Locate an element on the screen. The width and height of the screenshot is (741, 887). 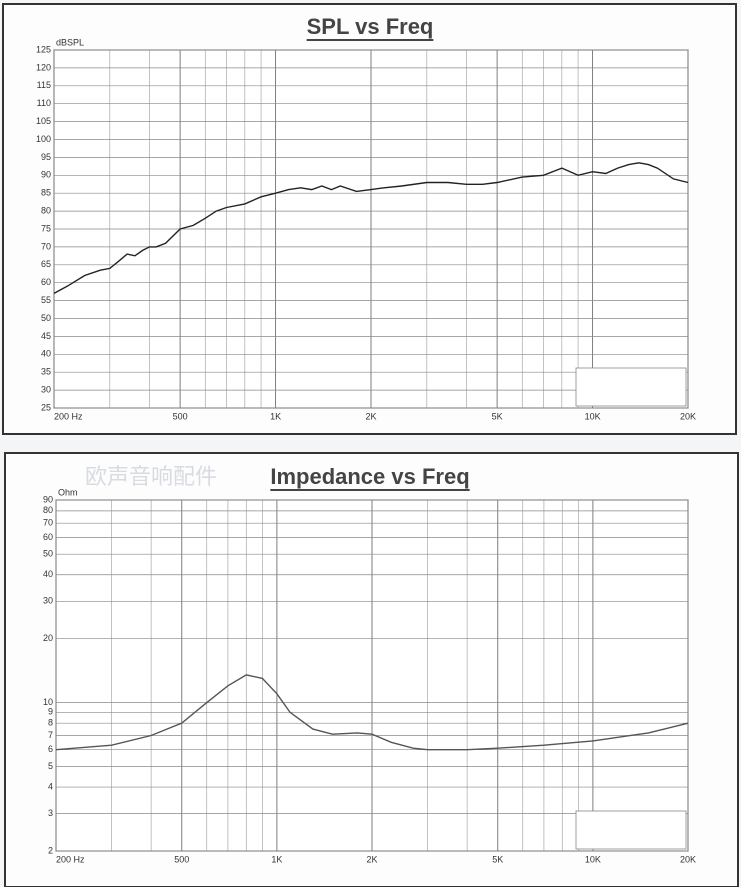
y-tick-label: 100 is located at coordinates (43, 139).